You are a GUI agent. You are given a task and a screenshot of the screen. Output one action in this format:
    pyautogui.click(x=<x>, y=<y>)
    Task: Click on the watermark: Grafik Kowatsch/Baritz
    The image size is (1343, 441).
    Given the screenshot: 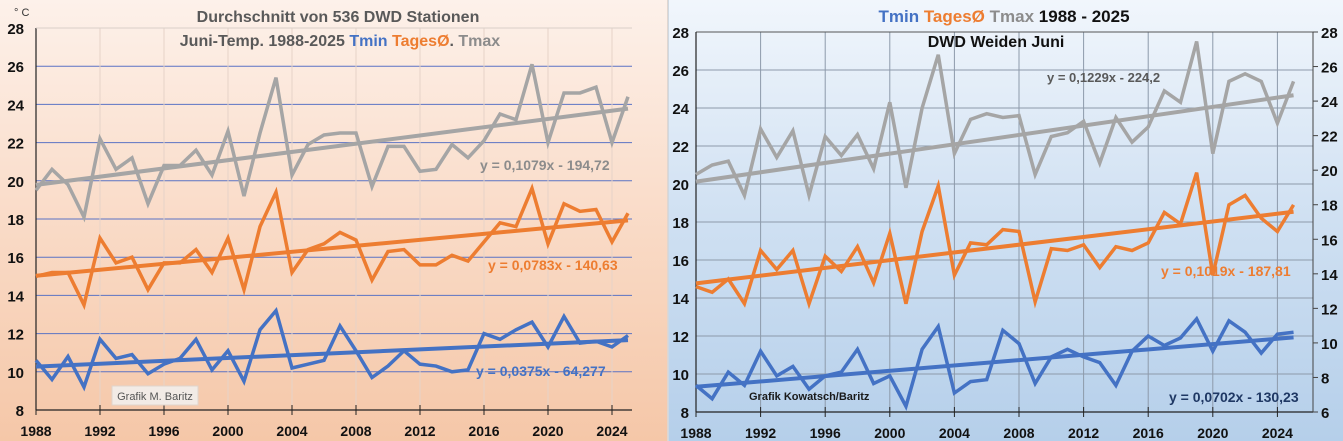 What is the action you would take?
    pyautogui.click(x=809, y=397)
    